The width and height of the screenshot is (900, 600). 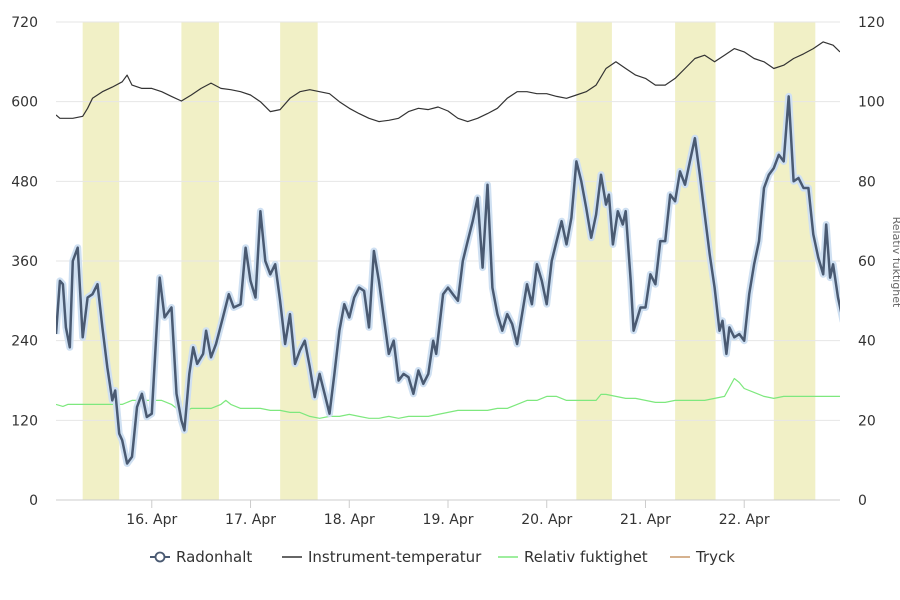 I want to click on x-tick-label-22: 22. Apr, so click(x=744, y=520).